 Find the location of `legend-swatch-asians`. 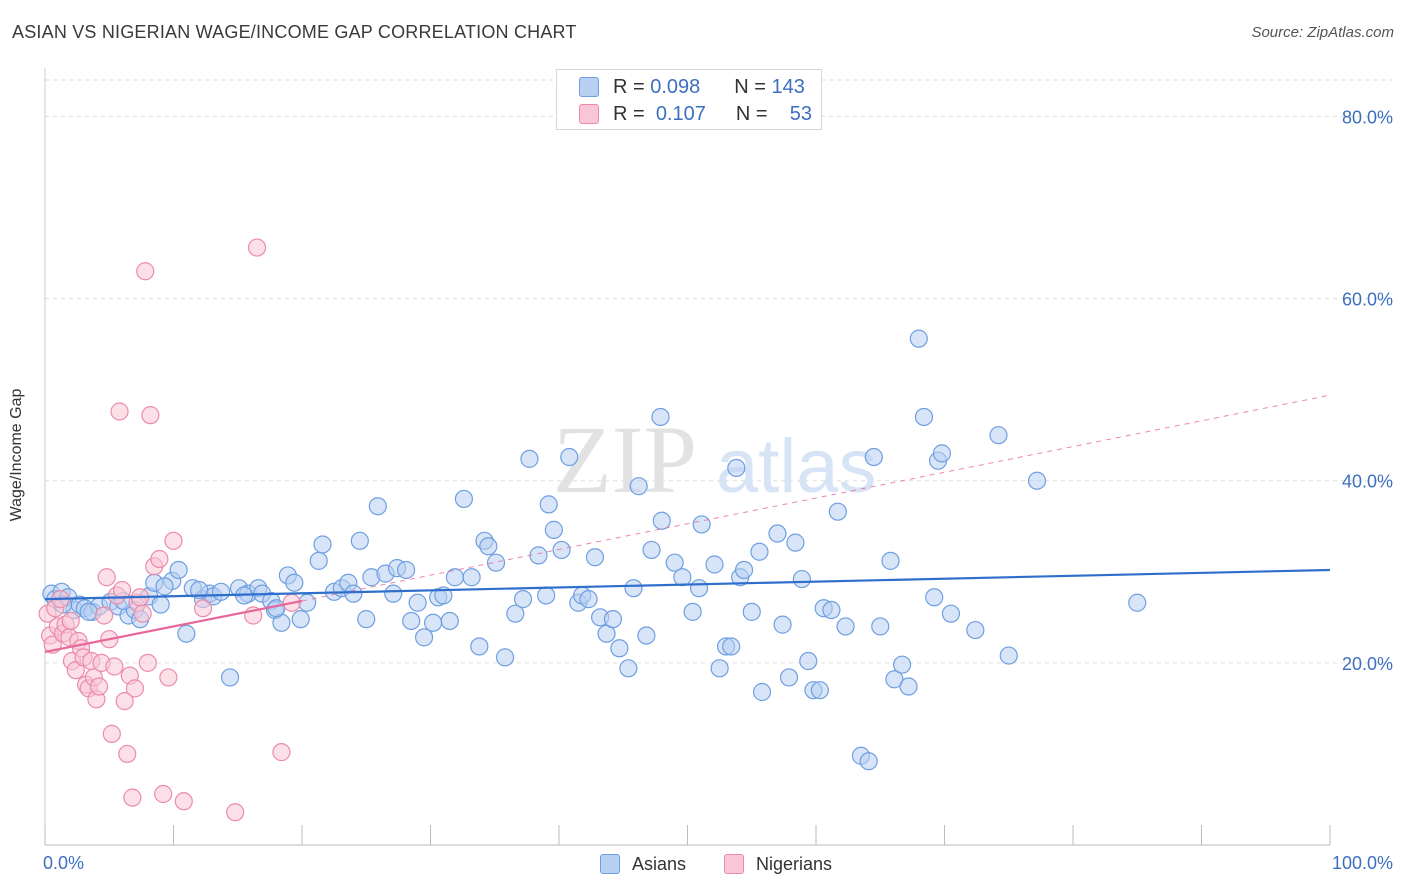

legend-swatch-asians is located at coordinates (589, 87).